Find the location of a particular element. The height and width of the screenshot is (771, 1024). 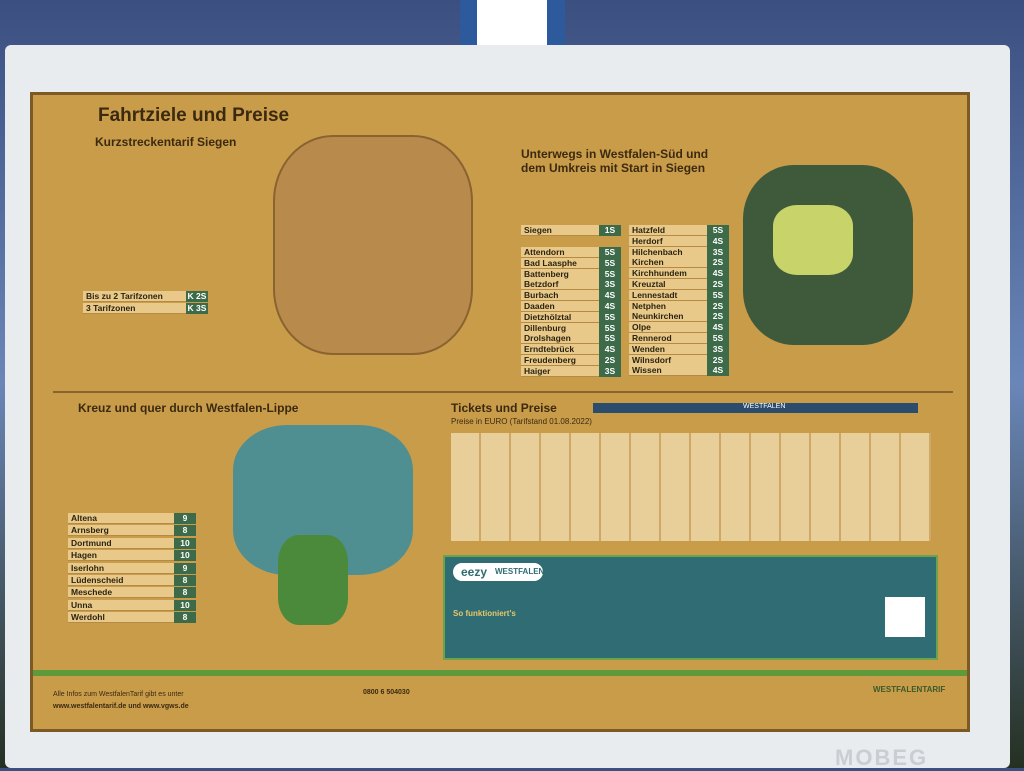

table-row: Netphen 2S is located at coordinates (679, 306).